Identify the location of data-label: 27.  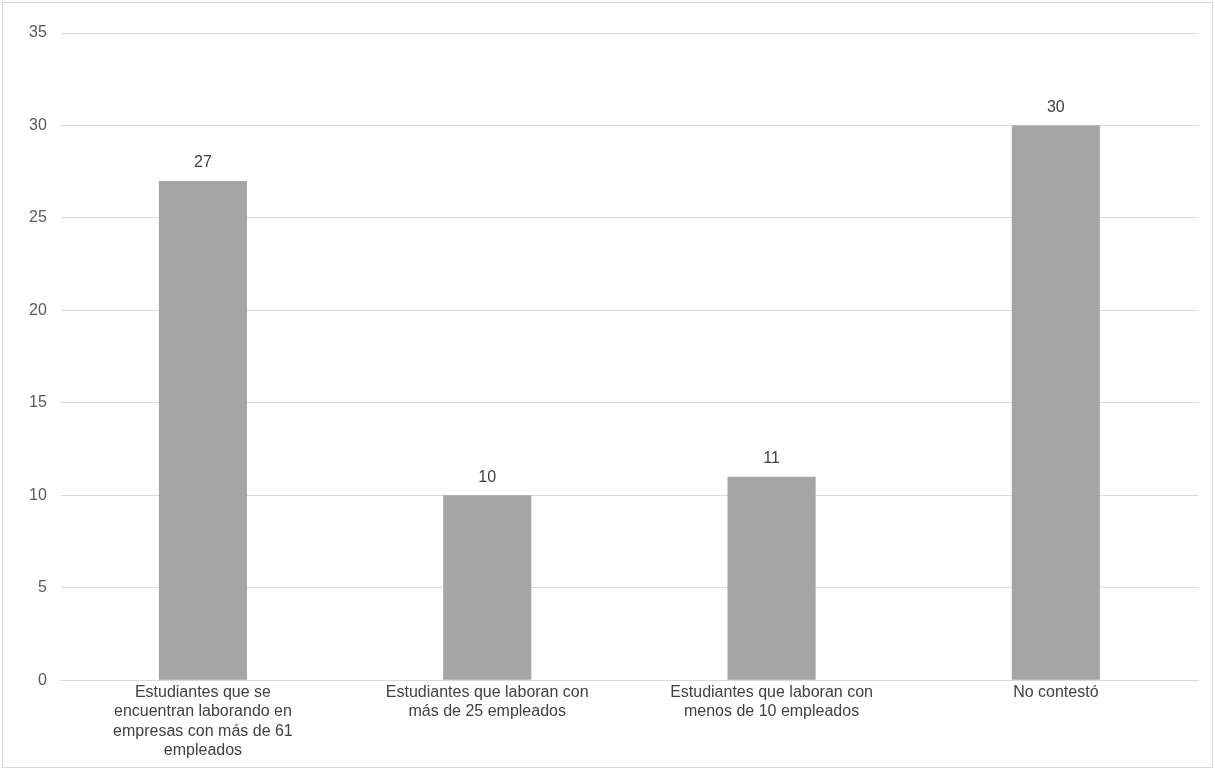
(203, 162).